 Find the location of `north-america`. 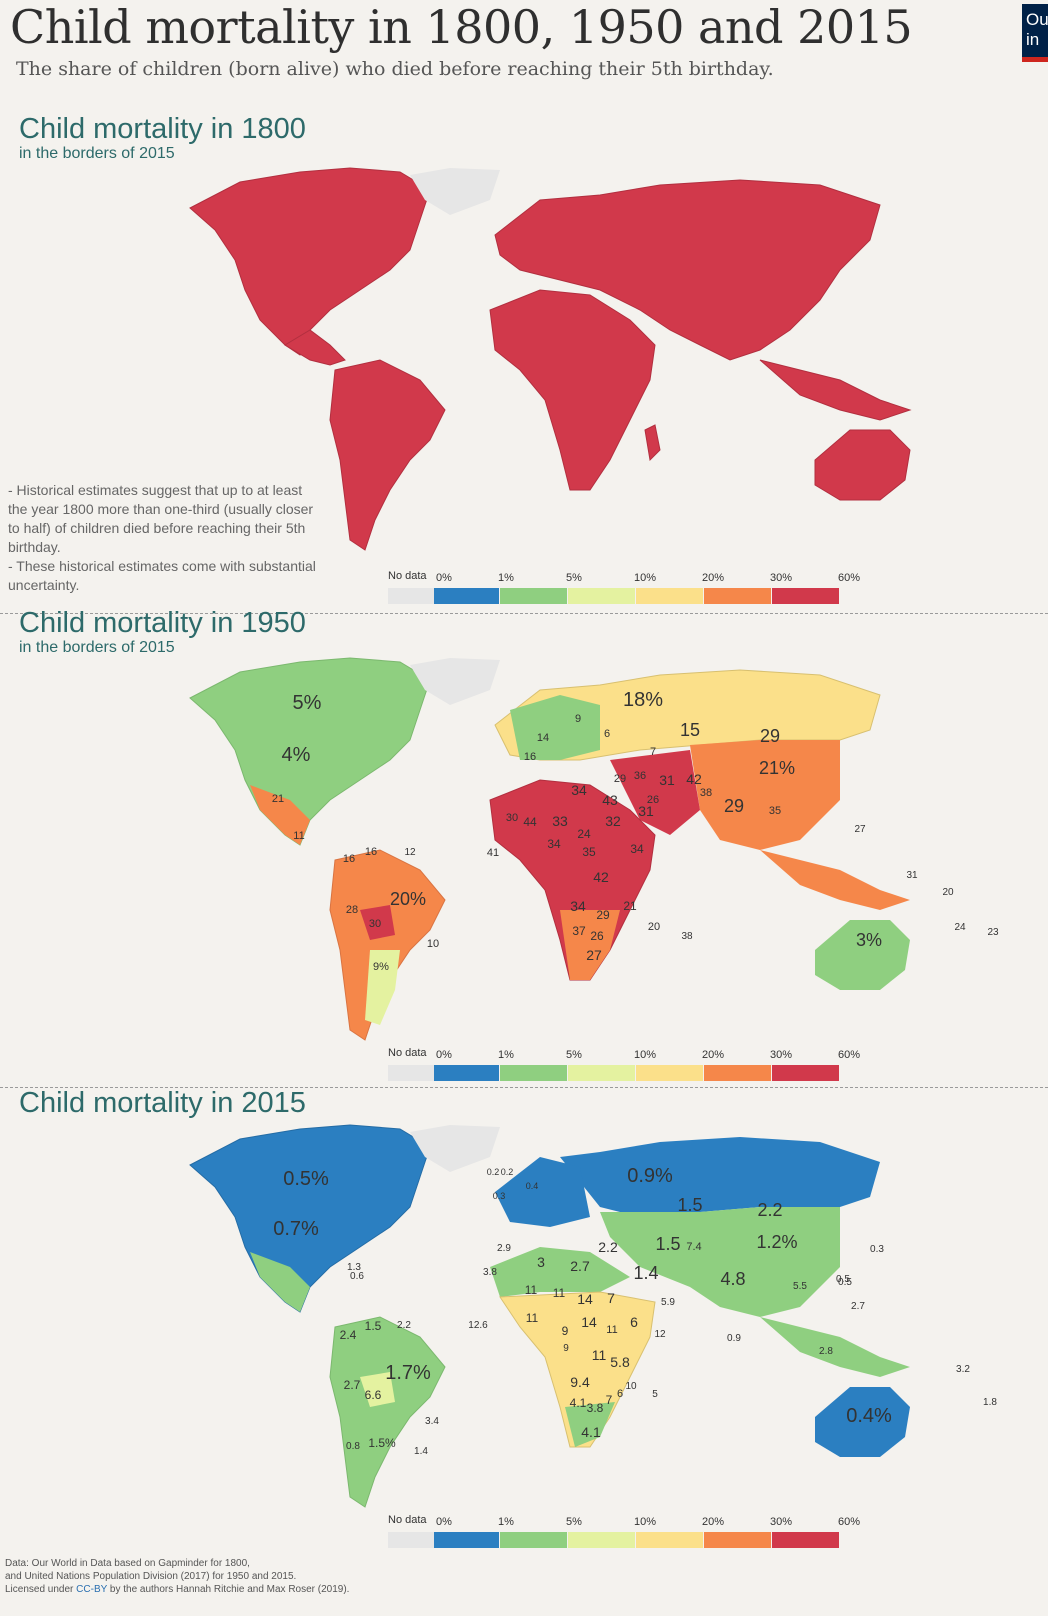

north-america is located at coordinates (310, 1218).